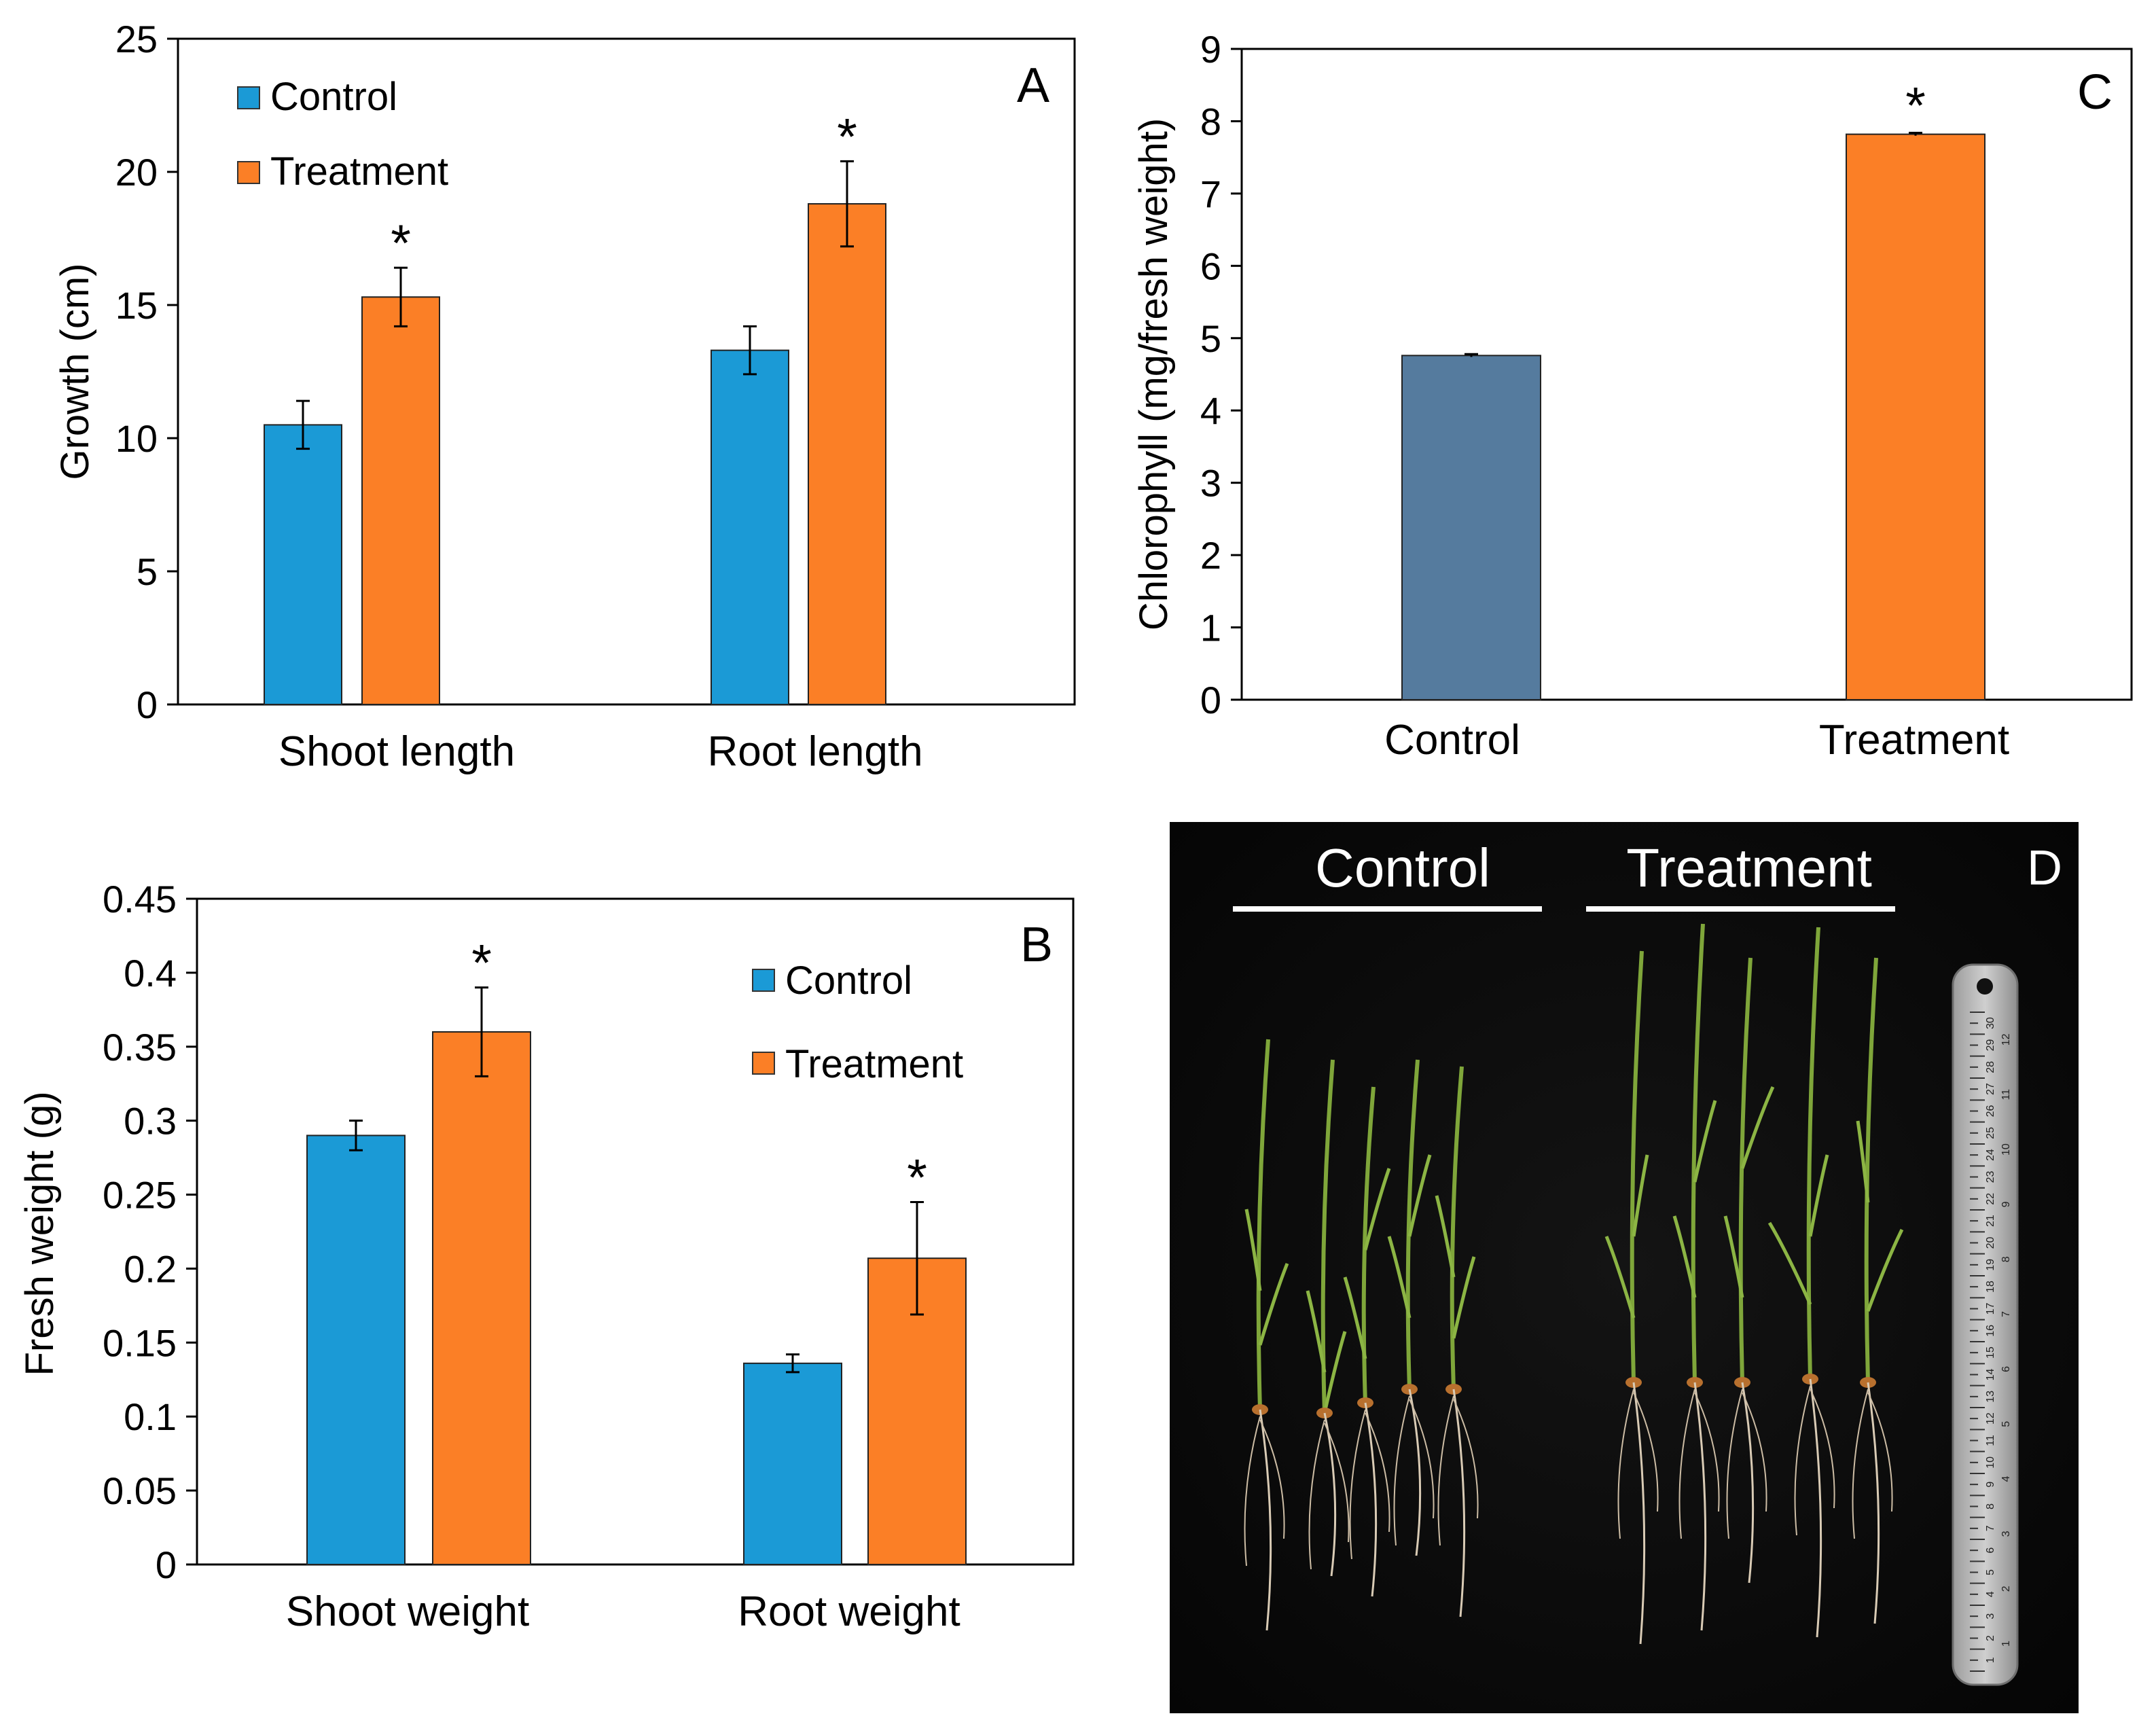  What do you see at coordinates (1471, 528) in the screenshot?
I see `c-bar-control` at bounding box center [1471, 528].